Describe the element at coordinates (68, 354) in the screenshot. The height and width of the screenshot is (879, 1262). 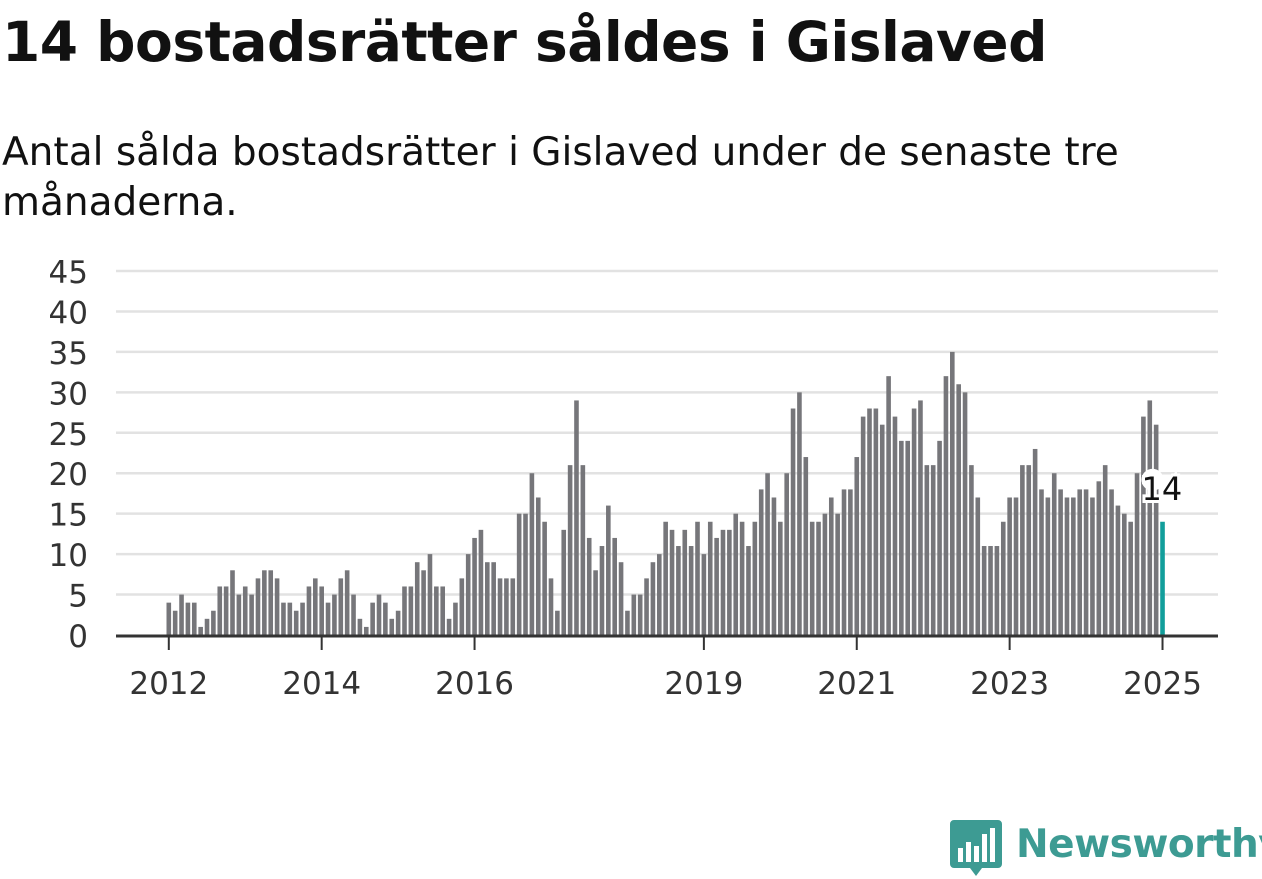
I see `y-tick-label: 35` at that location.